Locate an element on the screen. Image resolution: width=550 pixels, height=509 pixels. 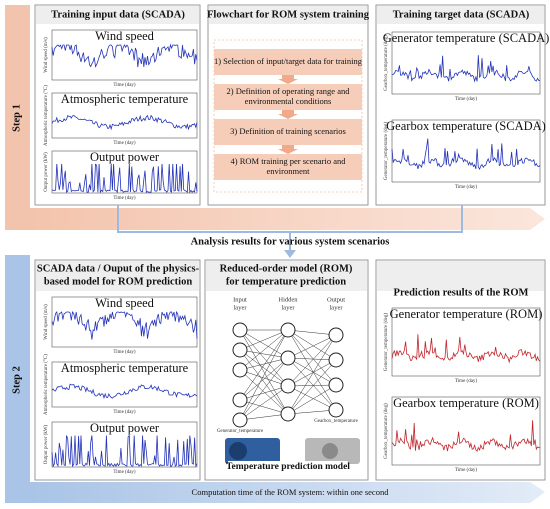
chart-title: Gearbox temperature (SCADA) is located at coordinates (466, 126).